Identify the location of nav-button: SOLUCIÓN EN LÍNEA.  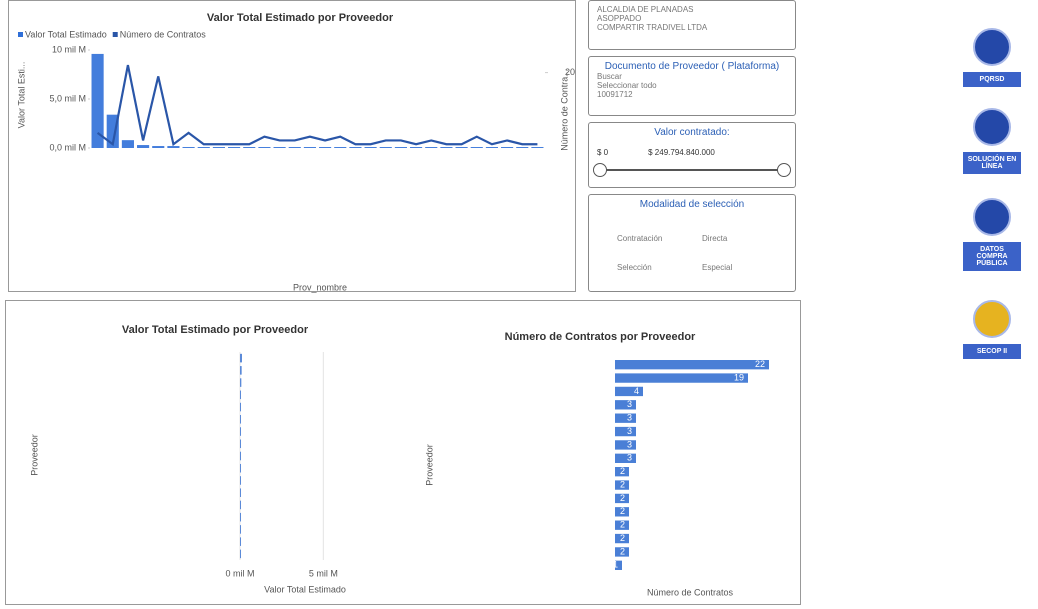
(992, 141).